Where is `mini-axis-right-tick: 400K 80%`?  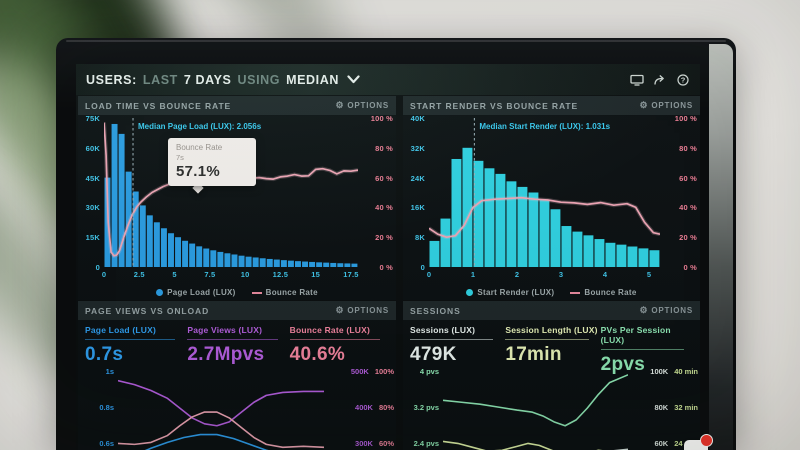 mini-axis-right-tick: 400K 80% is located at coordinates (360, 407).